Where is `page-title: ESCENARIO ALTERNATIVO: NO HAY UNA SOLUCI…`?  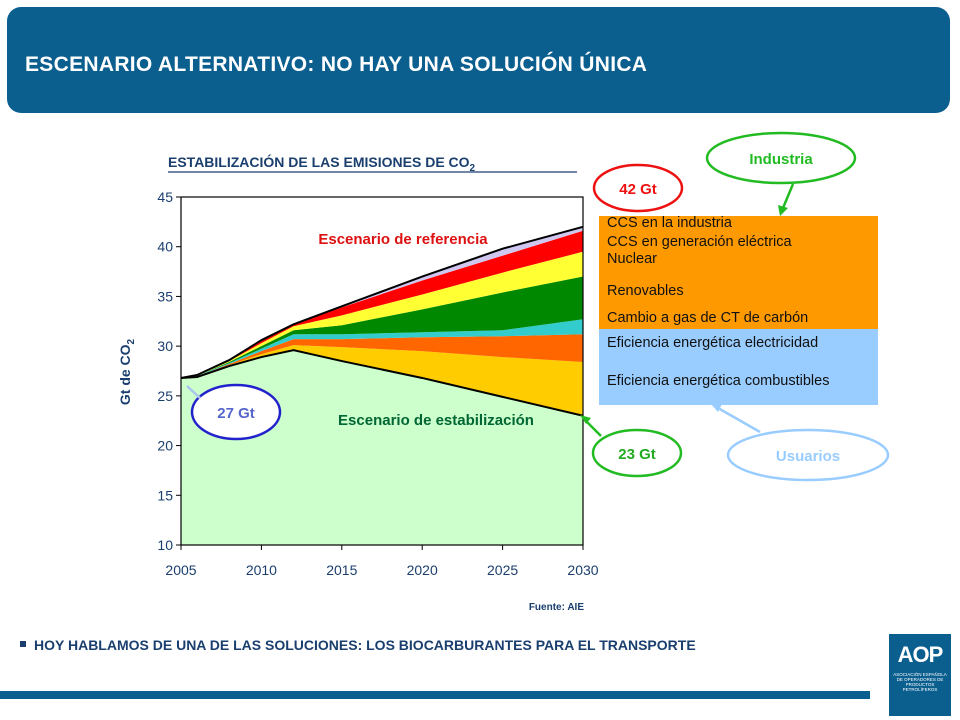 page-title: ESCENARIO ALTERNATIVO: NO HAY UNA SOLUCI… is located at coordinates (336, 64).